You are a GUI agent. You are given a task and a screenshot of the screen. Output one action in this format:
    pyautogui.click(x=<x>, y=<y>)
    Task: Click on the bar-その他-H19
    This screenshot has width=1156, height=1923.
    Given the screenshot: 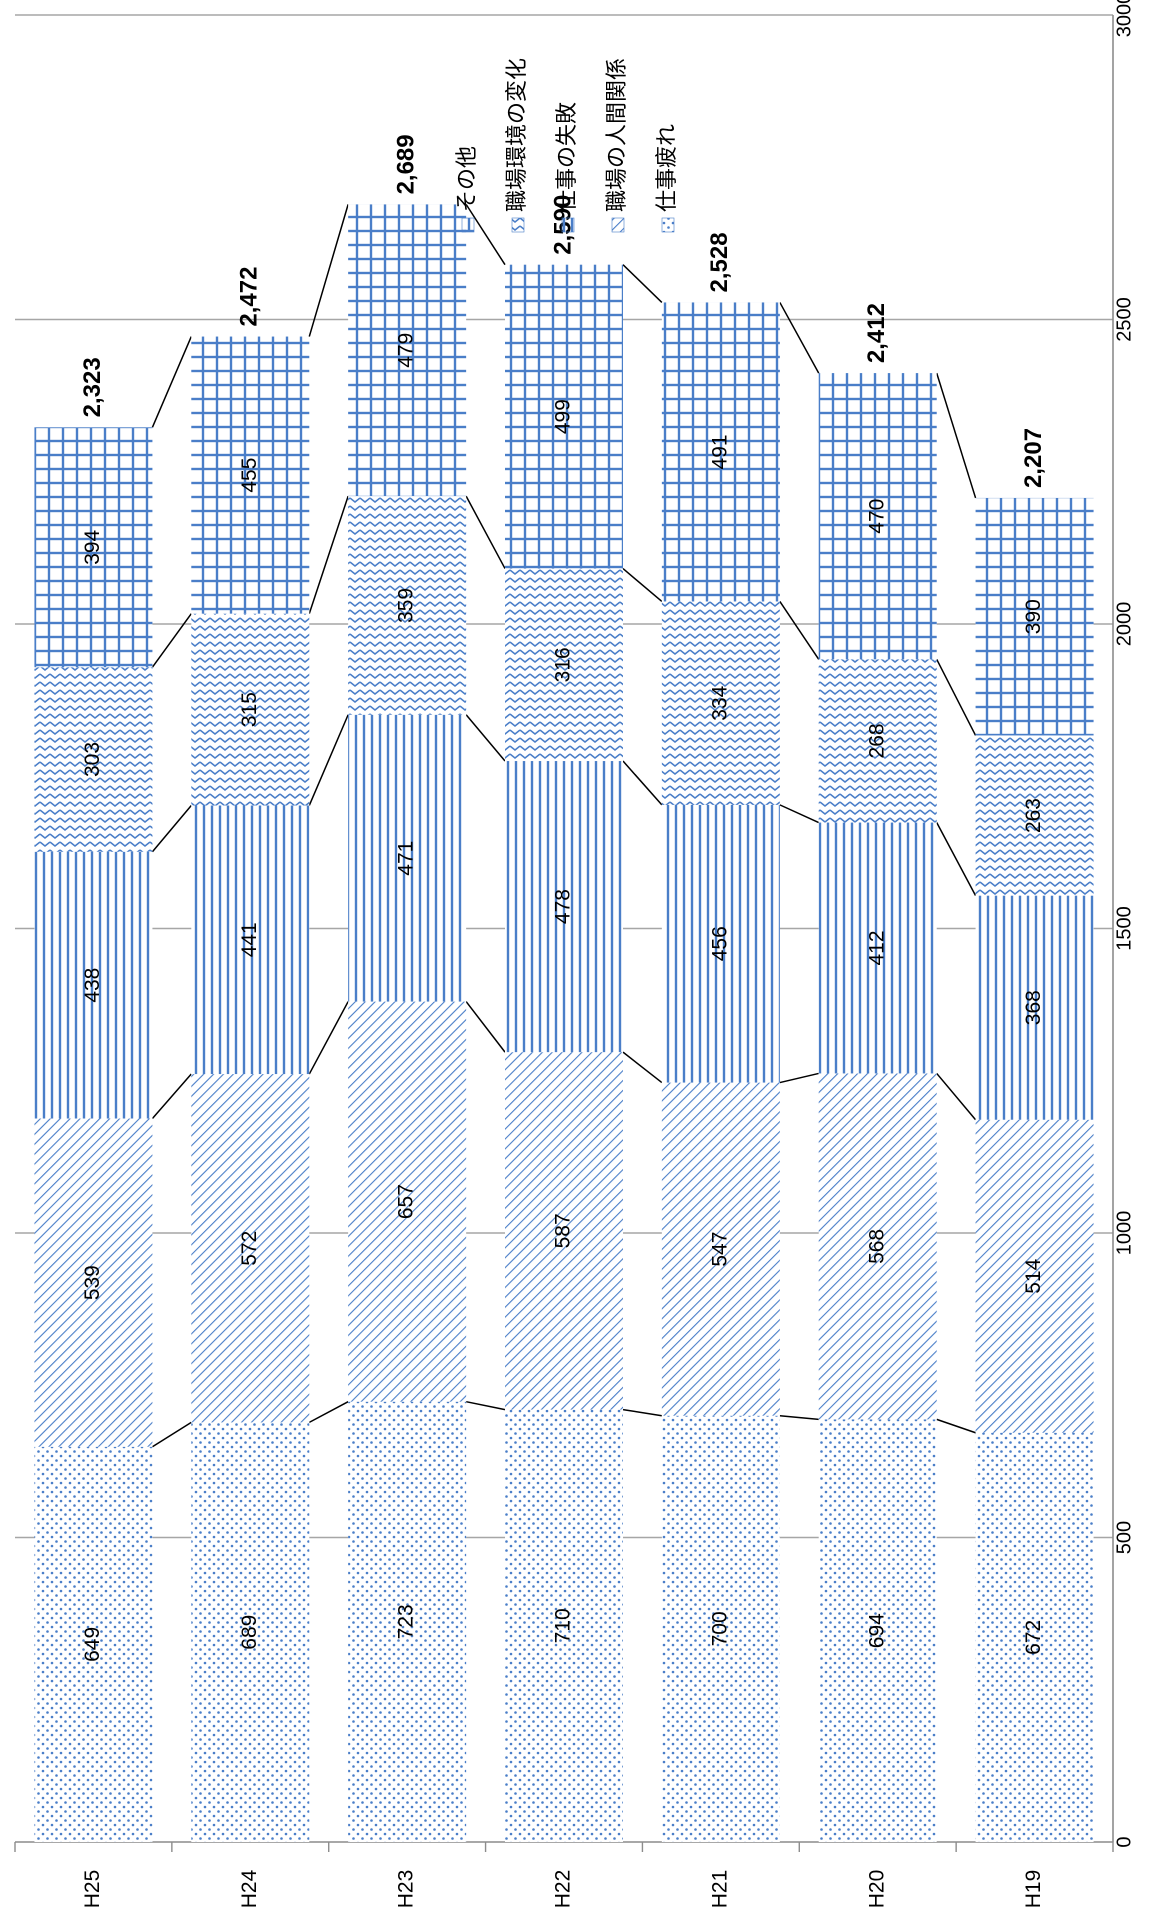 What is the action you would take?
    pyautogui.click(x=1034, y=616)
    